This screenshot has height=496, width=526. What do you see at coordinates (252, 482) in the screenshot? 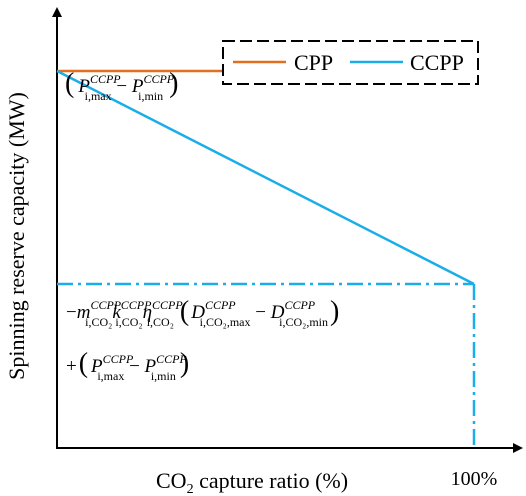
I see `x-axis-label: CO2 capture ratio (%)` at bounding box center [252, 482].